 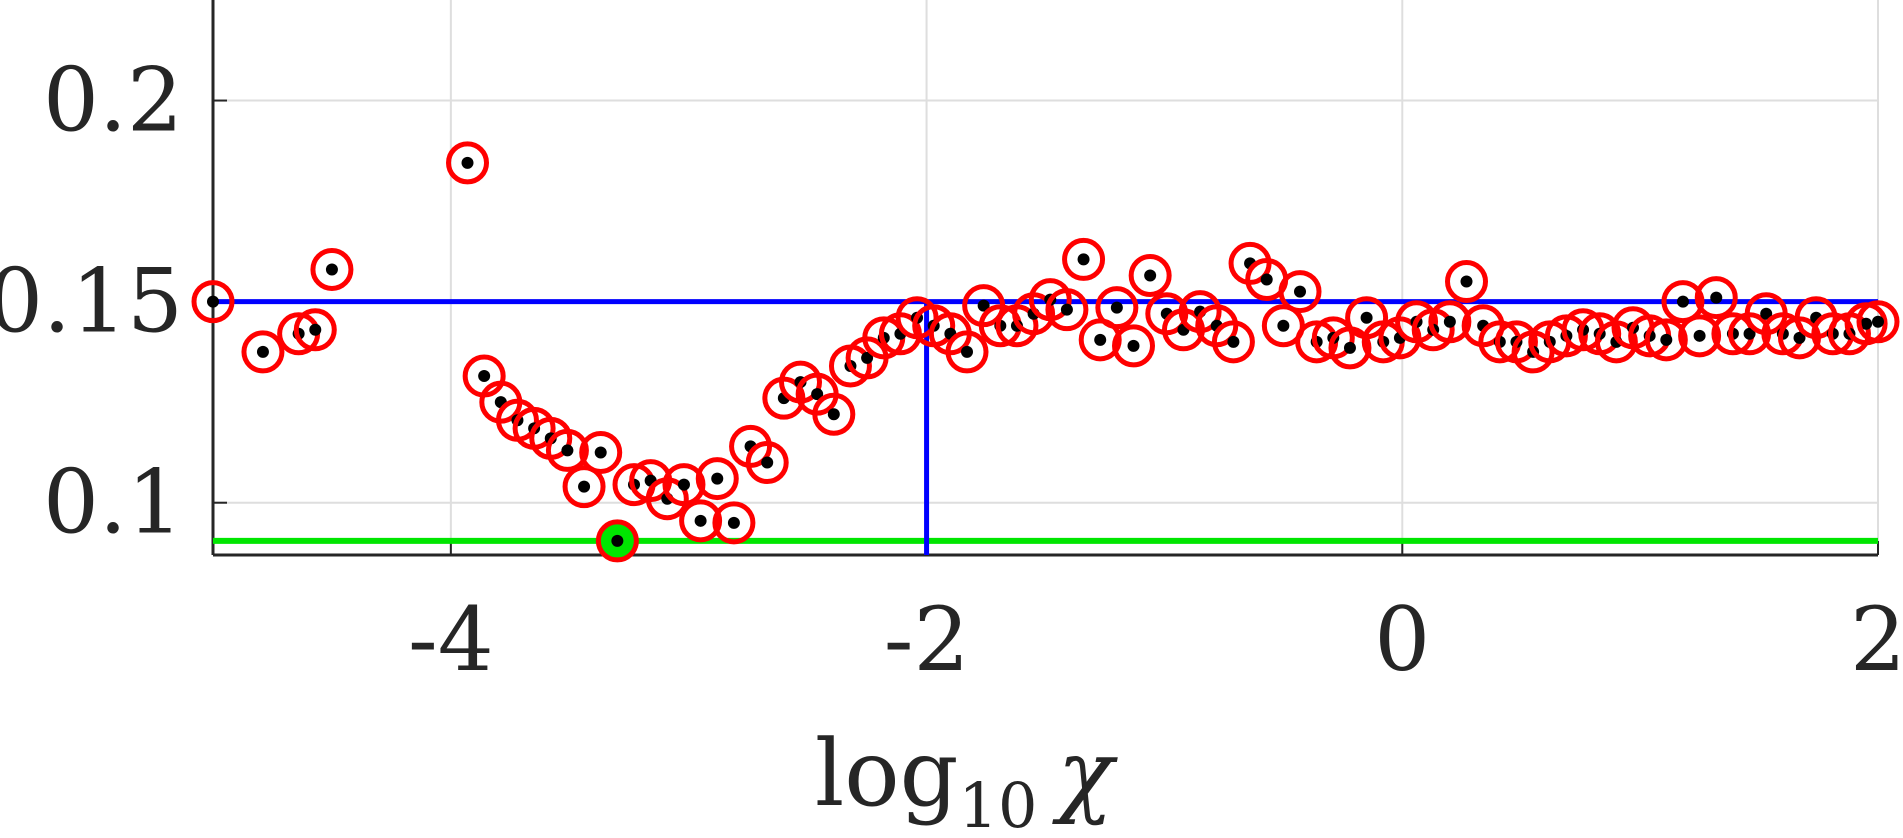 What do you see at coordinates (927, 639) in the screenshot?
I see `x-tick-label: -2` at bounding box center [927, 639].